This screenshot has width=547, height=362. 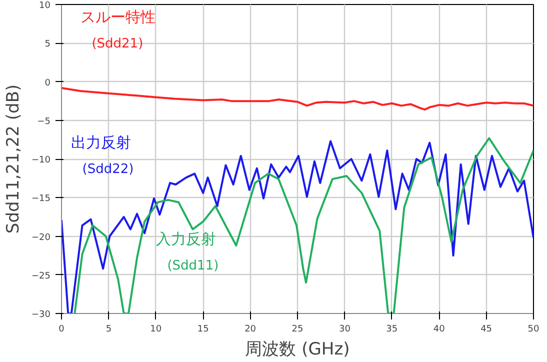 I want to click on y-tick-label: 5, so click(x=47, y=45).